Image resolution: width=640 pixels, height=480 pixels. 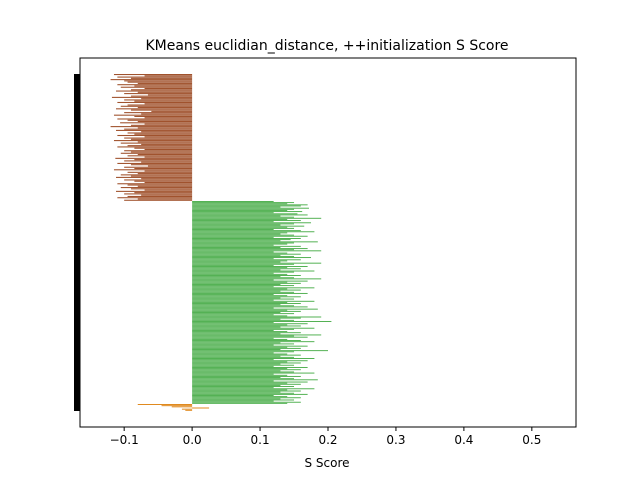 I want to click on x-ticks: −0.1 0.0 0.1 0.2 0.3 0.4 0.5, so click(x=325, y=437).